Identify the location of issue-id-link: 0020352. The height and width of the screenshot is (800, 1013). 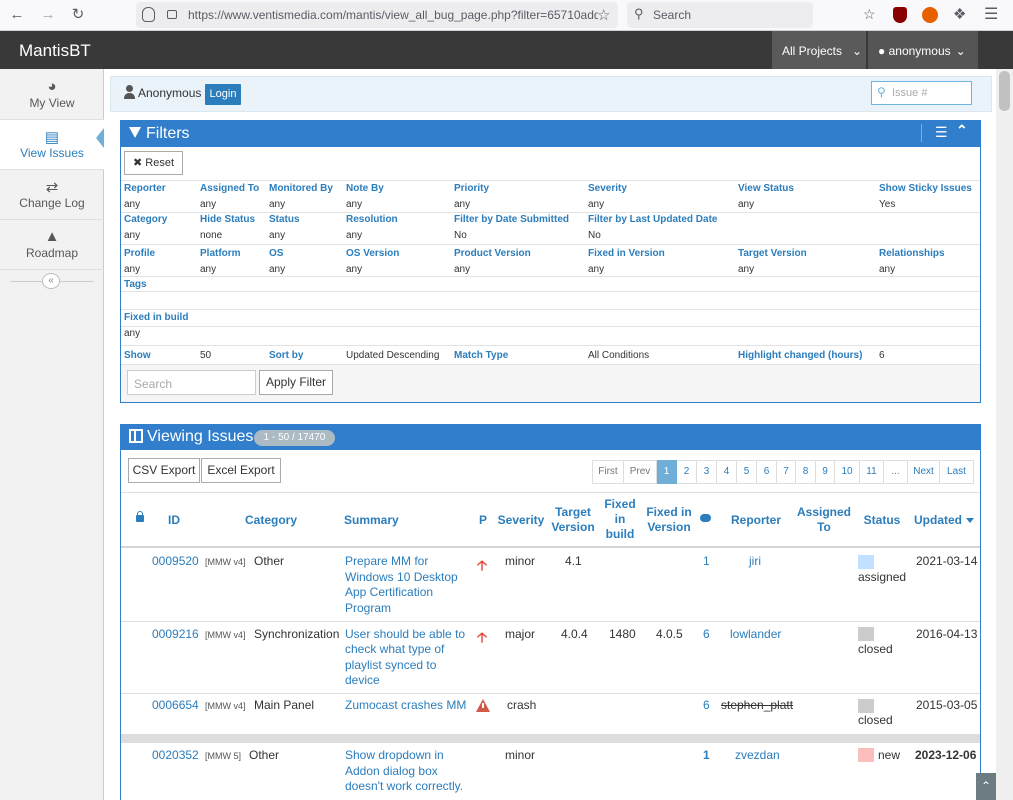
(175, 755).